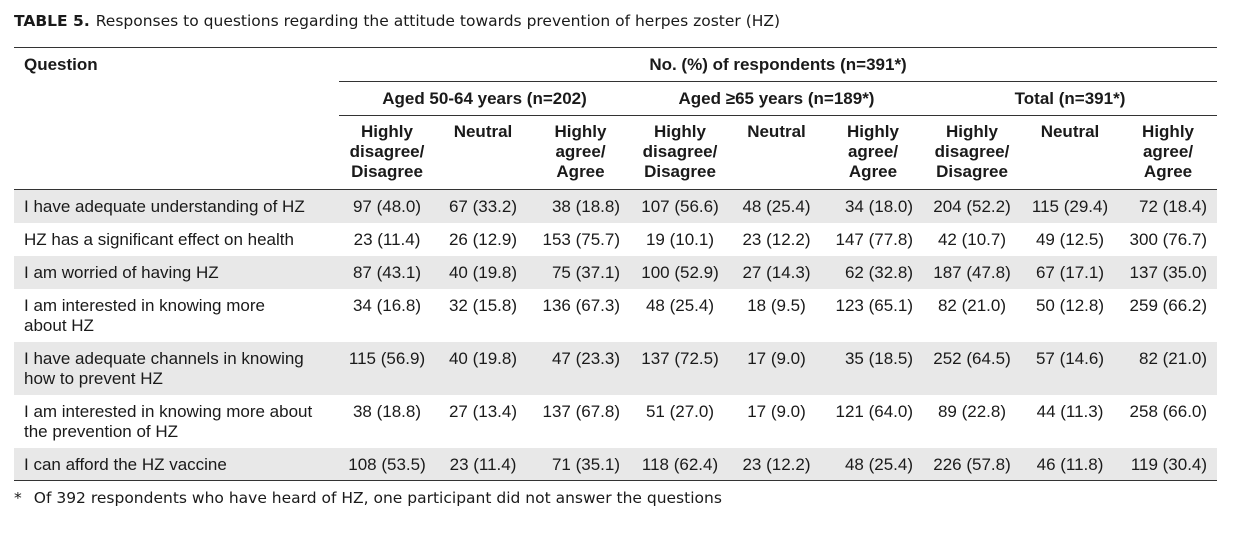 The image size is (1235, 534). I want to click on value-cell: 27 (13.4), so click(483, 411).